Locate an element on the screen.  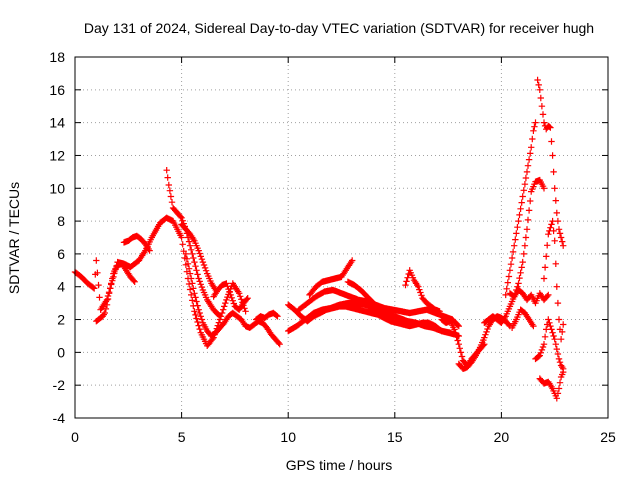
series-track-w is located at coordinates (551, 385).